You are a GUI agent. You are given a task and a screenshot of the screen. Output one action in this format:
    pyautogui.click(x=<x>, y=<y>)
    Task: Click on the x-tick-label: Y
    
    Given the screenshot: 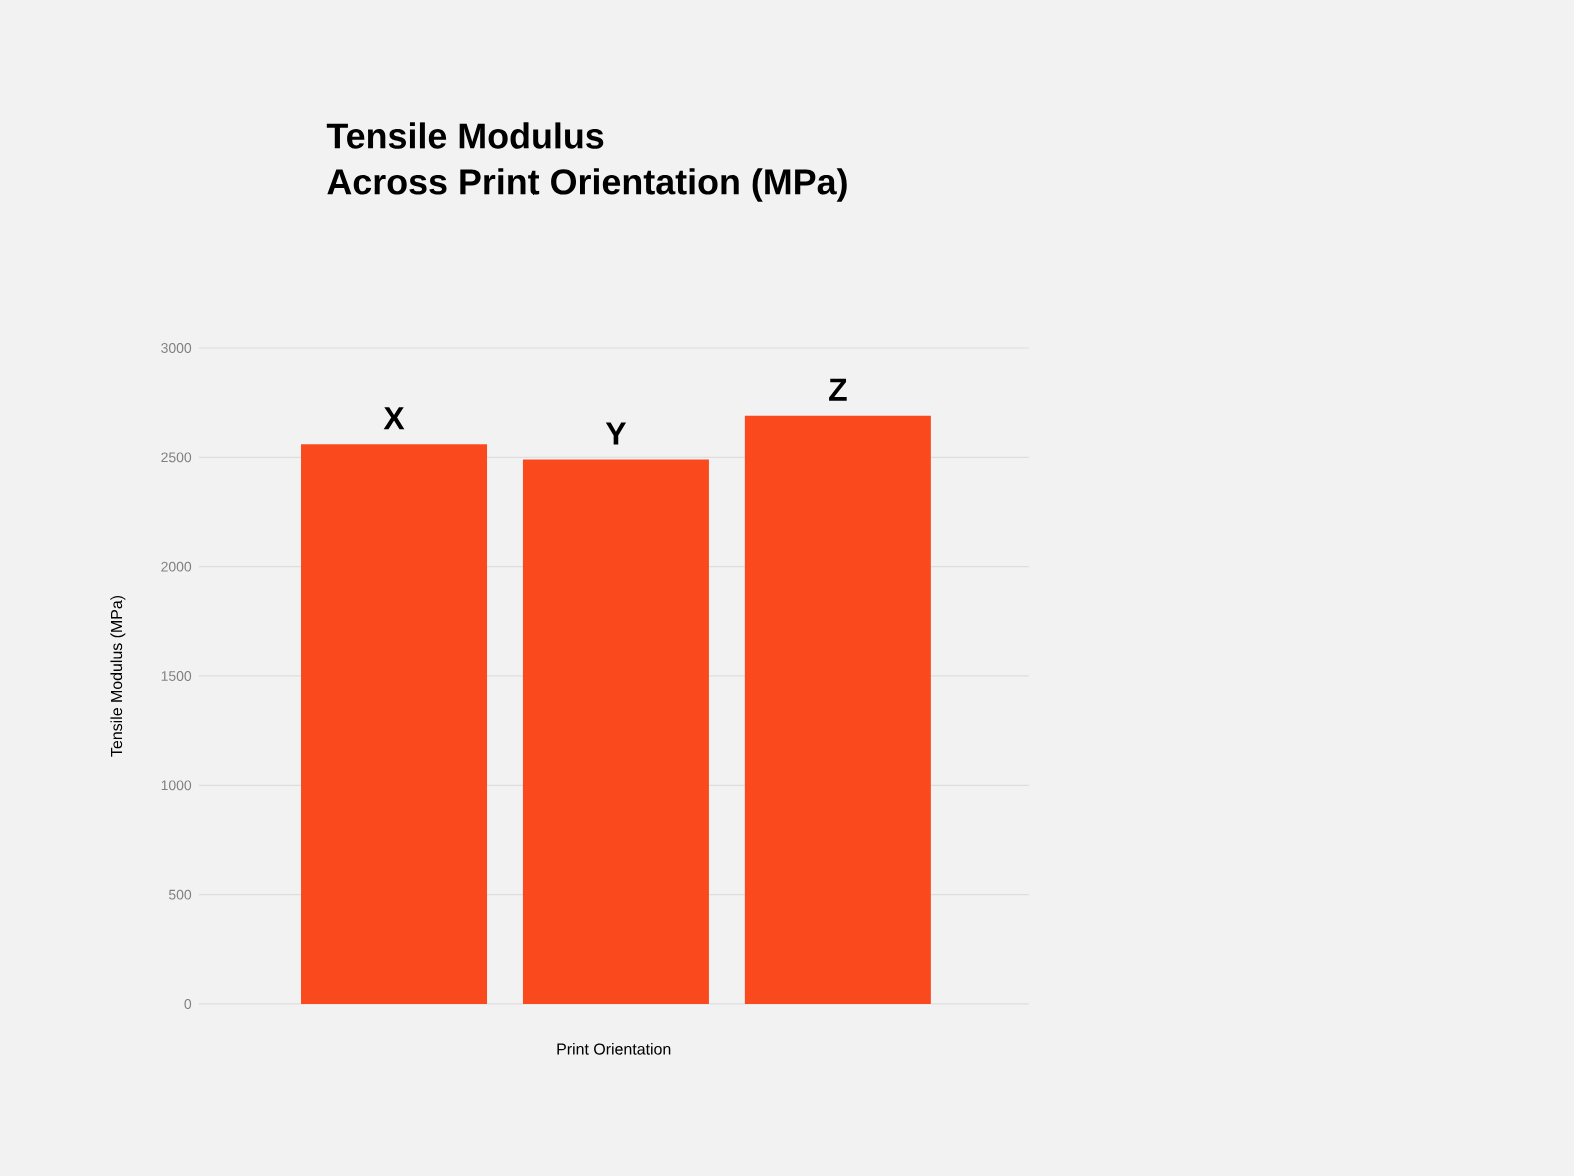 What is the action you would take?
    pyautogui.click(x=616, y=433)
    